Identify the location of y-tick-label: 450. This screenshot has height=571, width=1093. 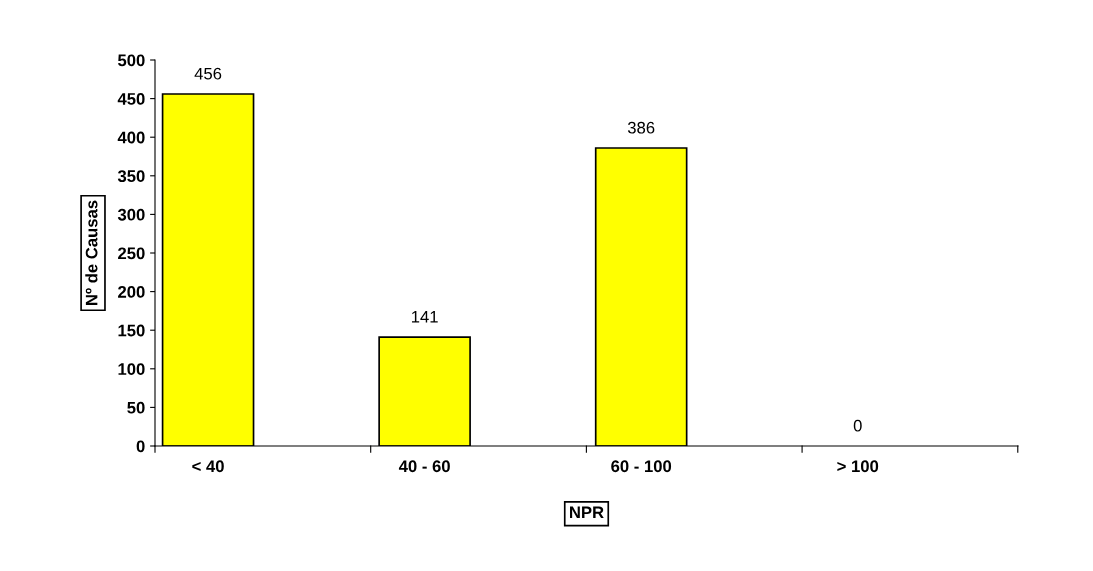
(131, 99).